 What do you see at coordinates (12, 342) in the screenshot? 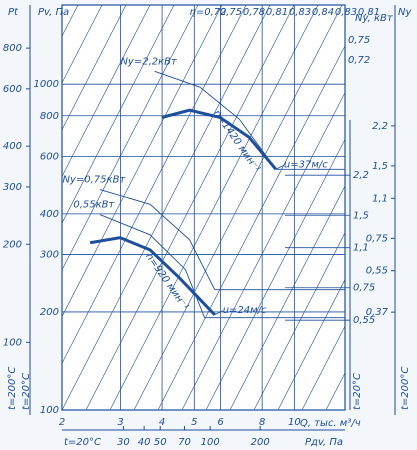
I see `y3-tick-label: 100` at bounding box center [12, 342].